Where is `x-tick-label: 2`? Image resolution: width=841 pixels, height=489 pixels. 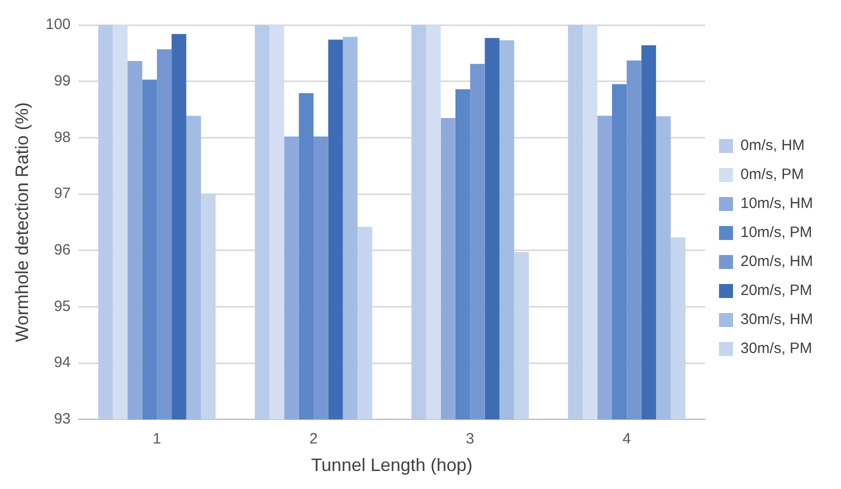 x-tick-label: 2 is located at coordinates (313, 439).